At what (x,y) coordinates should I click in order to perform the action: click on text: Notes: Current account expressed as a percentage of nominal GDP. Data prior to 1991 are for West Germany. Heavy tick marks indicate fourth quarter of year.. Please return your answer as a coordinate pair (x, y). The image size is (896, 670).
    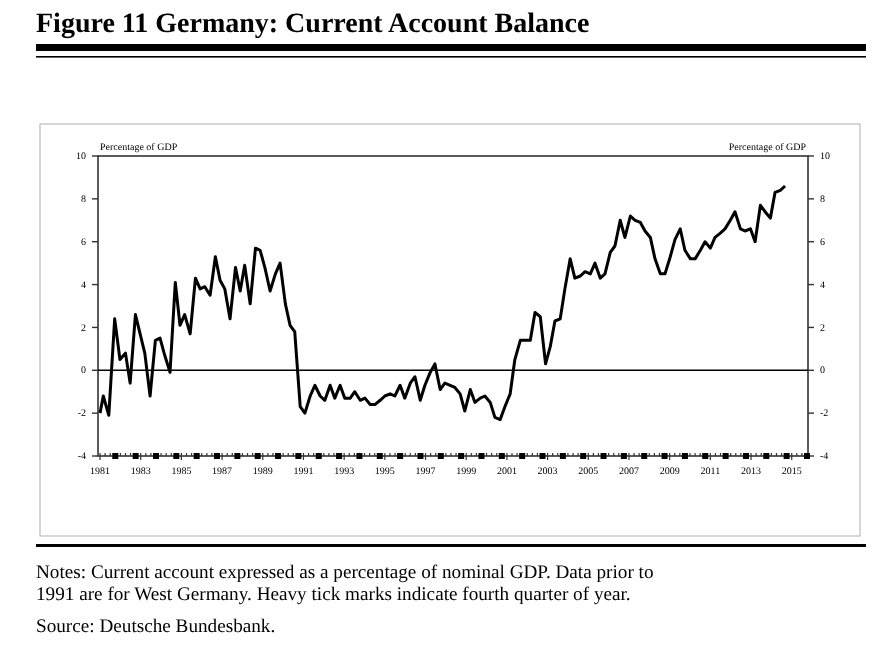
    Looking at the image, I should click on (345, 584).